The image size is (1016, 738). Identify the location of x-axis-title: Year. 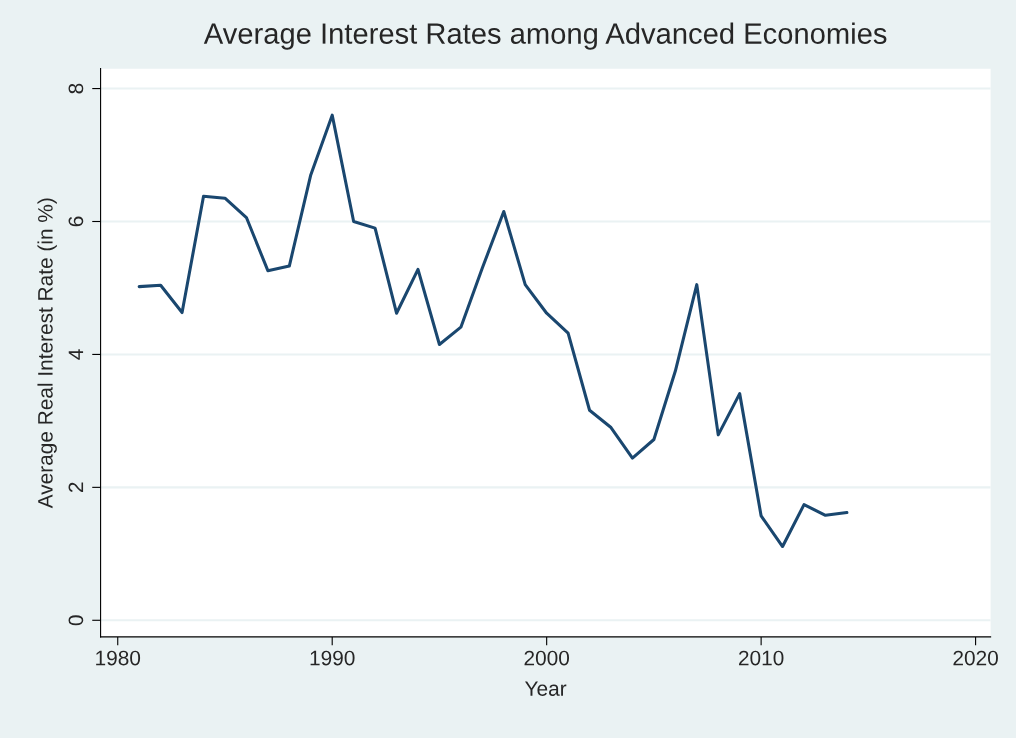
(546, 688).